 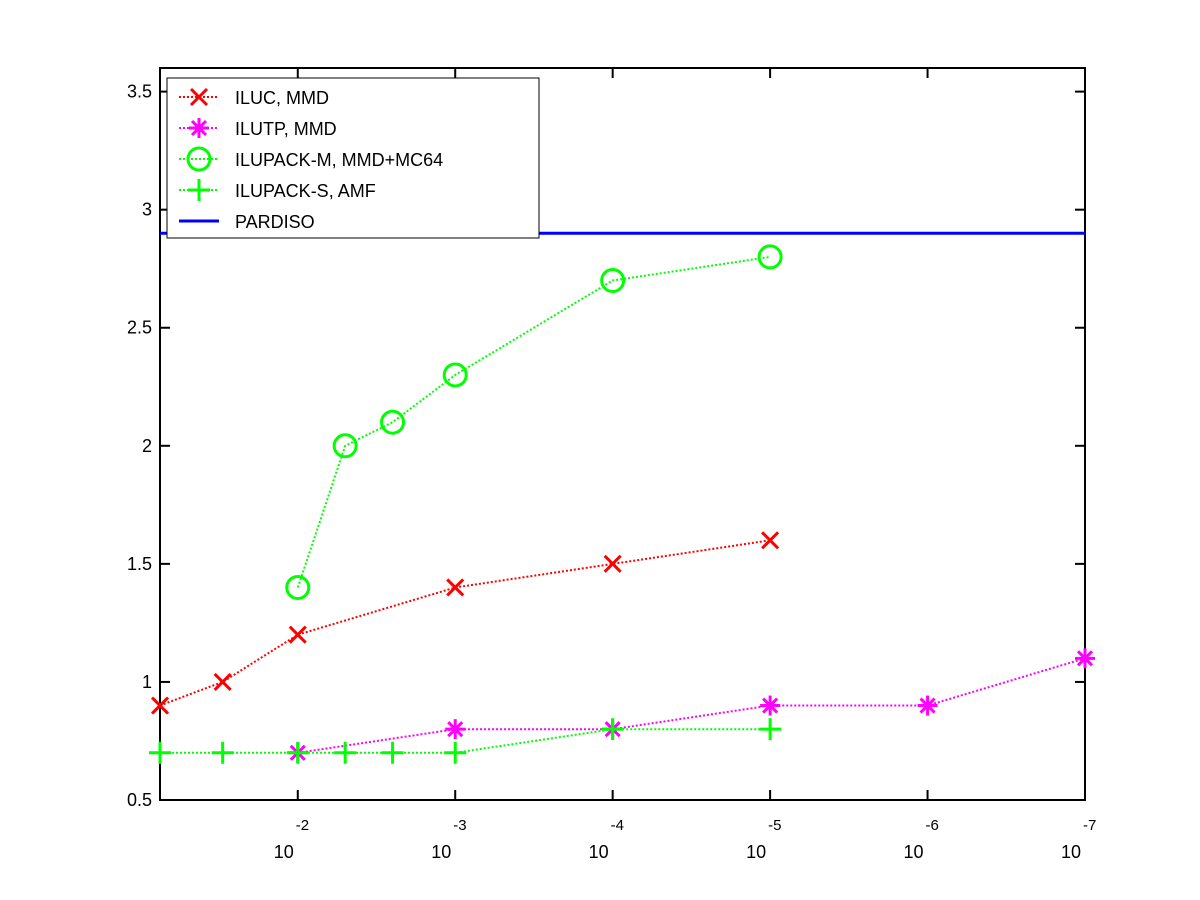 I want to click on series-ilupack-s-amf, so click(x=465, y=741).